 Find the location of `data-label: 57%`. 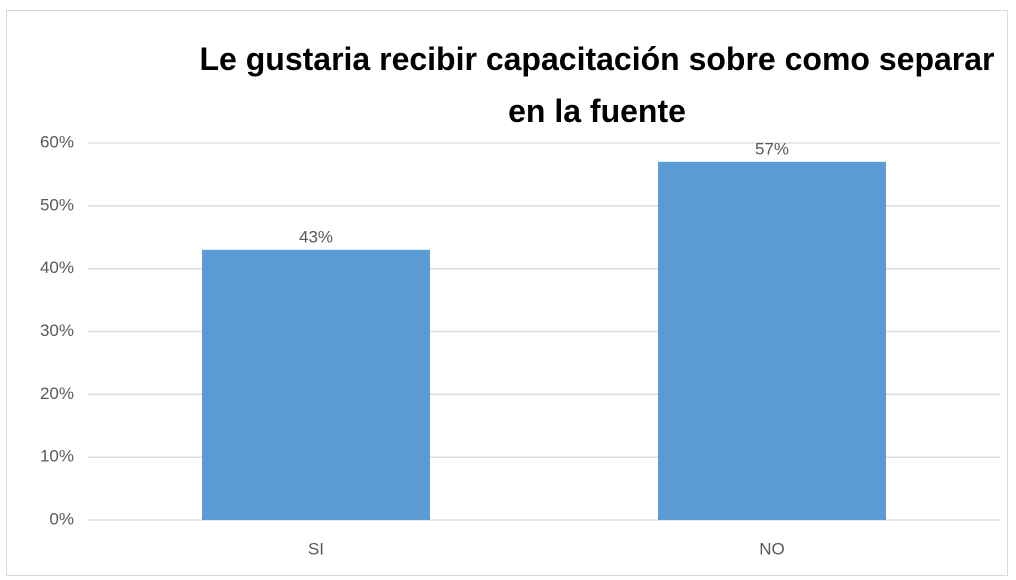

data-label: 57% is located at coordinates (772, 148).